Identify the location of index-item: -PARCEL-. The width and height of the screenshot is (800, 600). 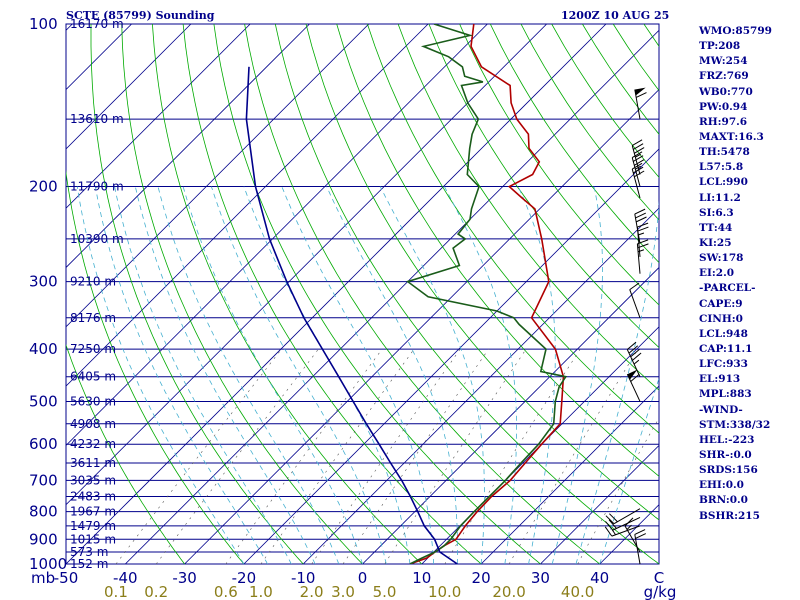
(727, 288).